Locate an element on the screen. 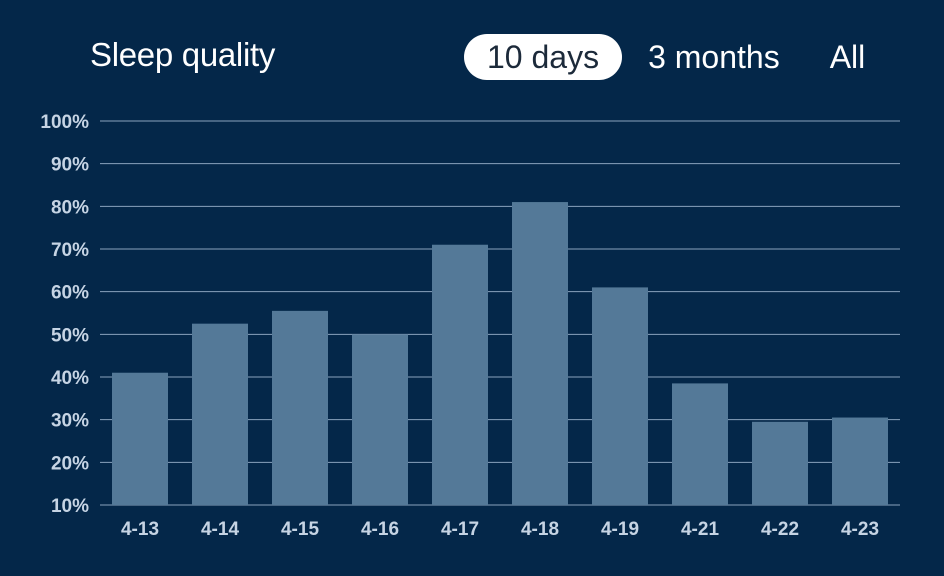 The width and height of the screenshot is (944, 576). y-tick-label: 80% is located at coordinates (70, 207).